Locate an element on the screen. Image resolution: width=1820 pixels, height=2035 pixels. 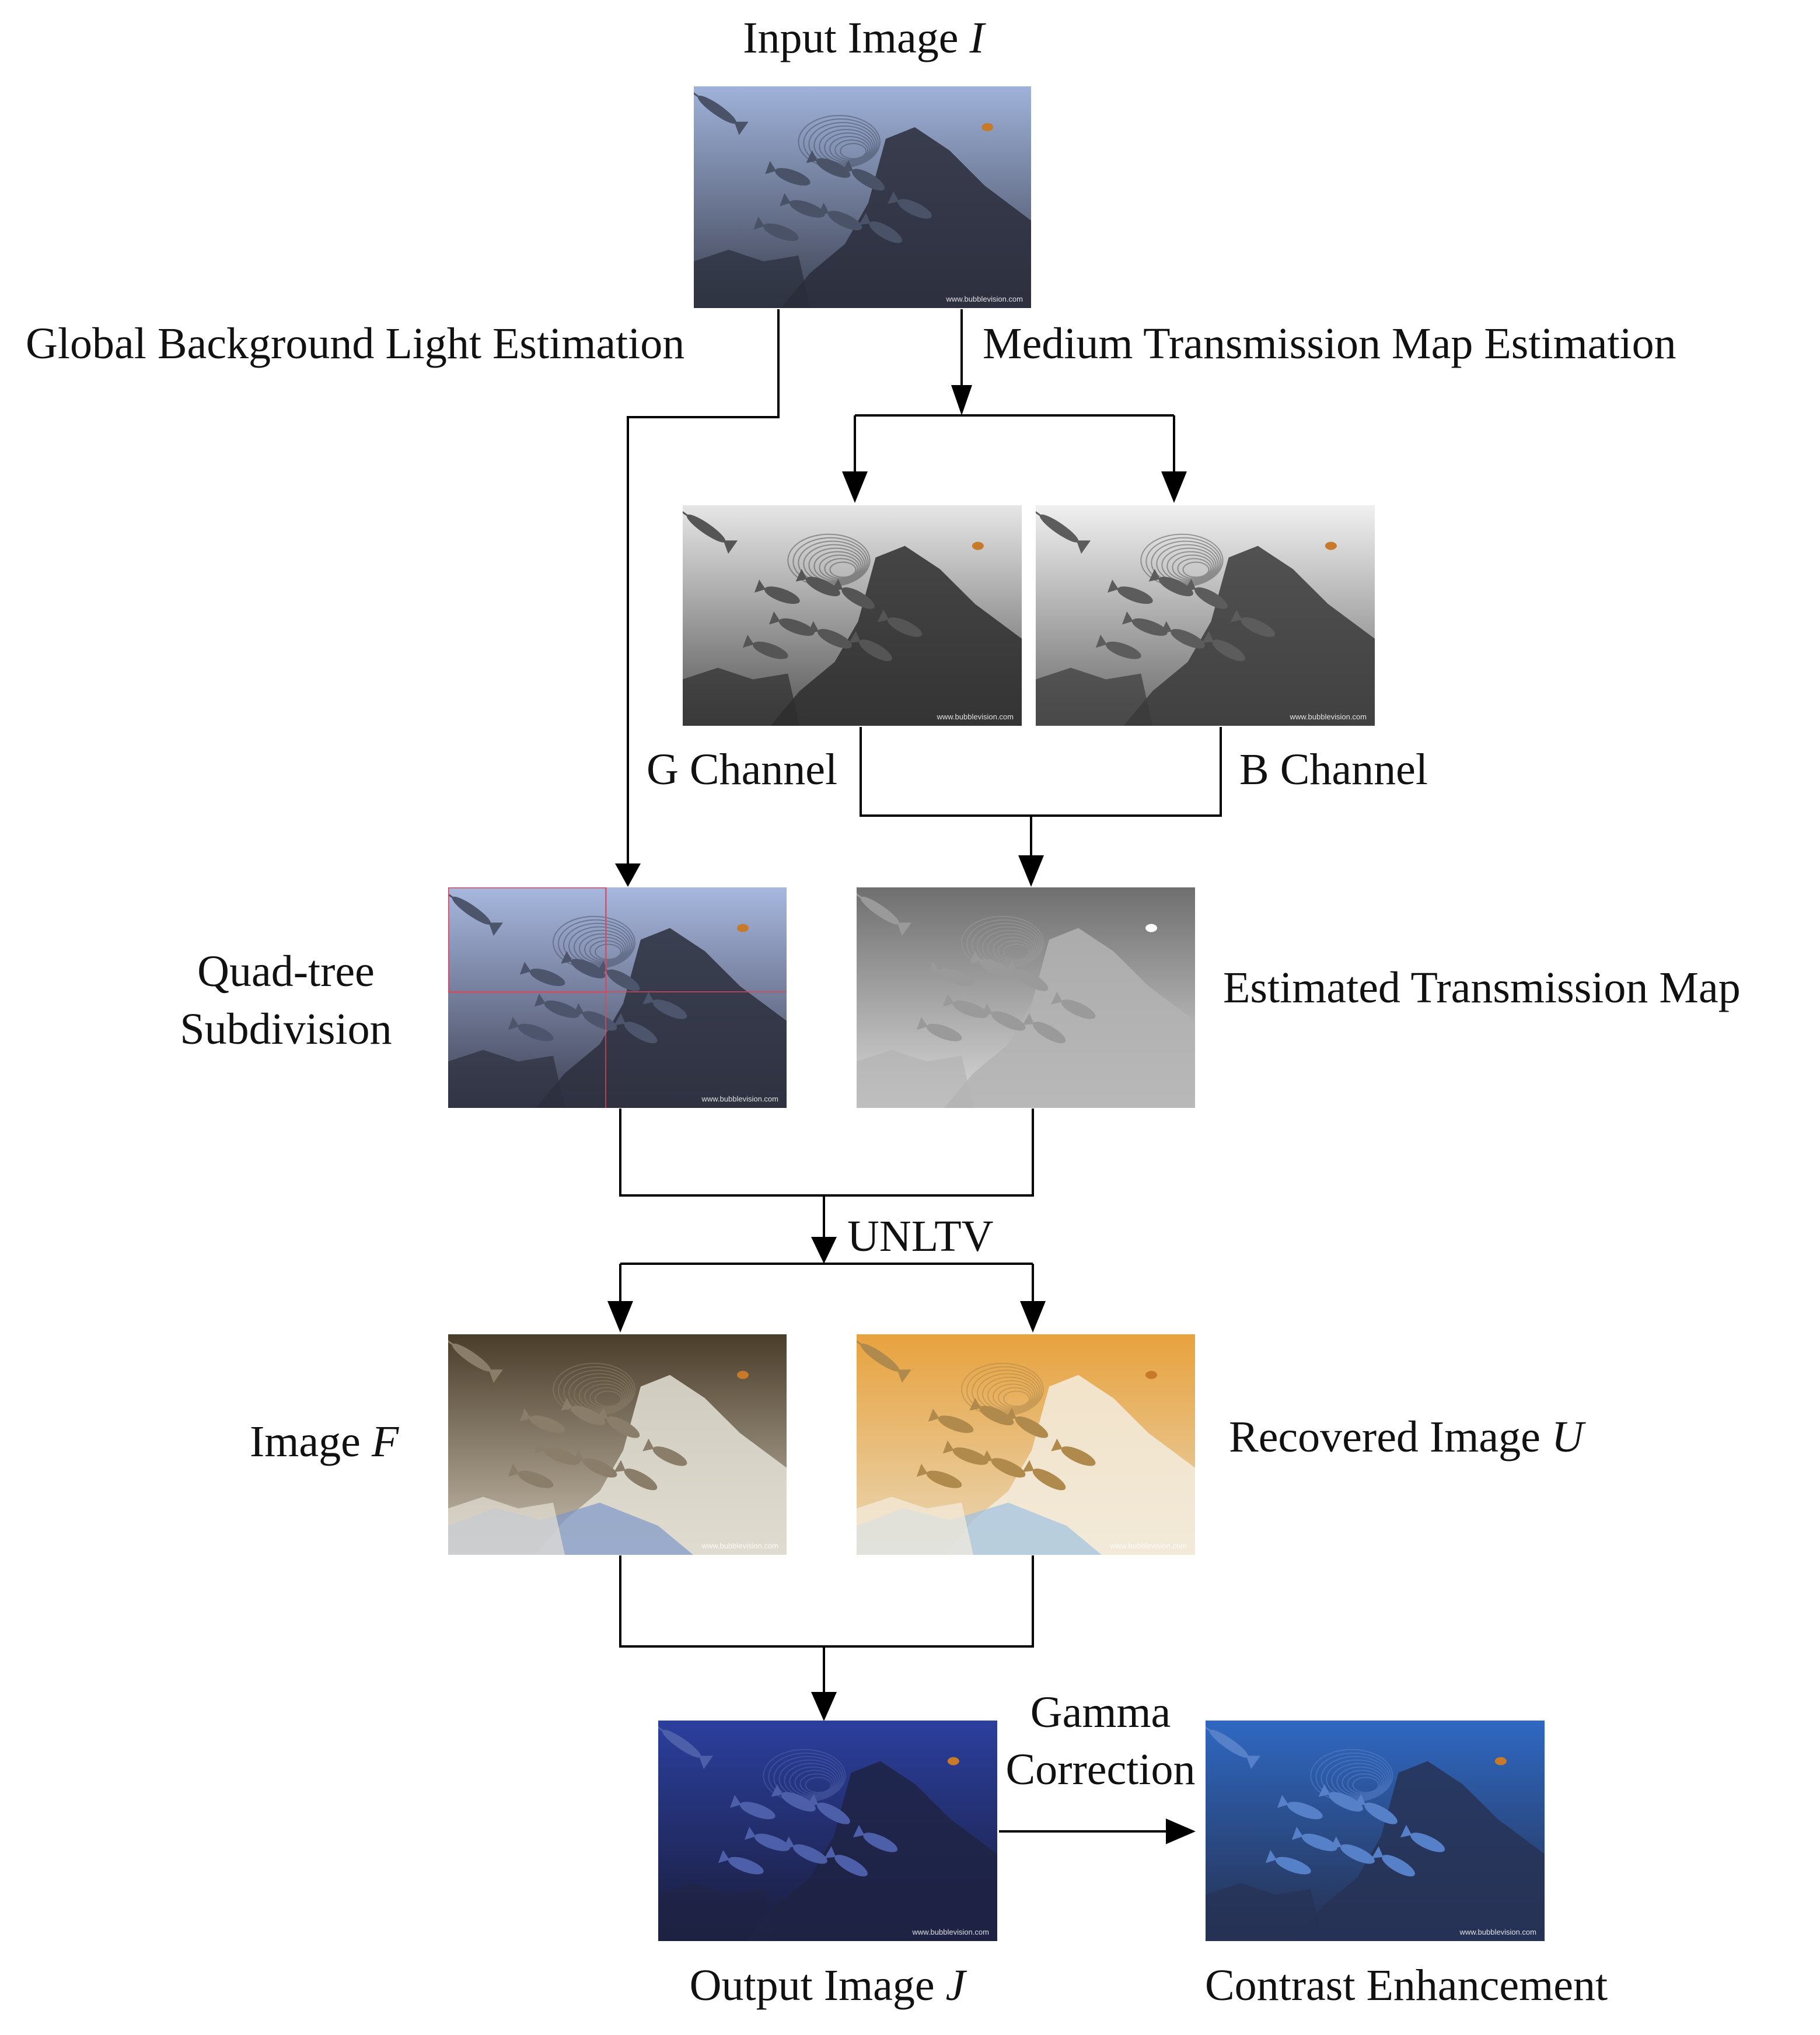
gamma-line1: Gamma is located at coordinates (1100, 1712).